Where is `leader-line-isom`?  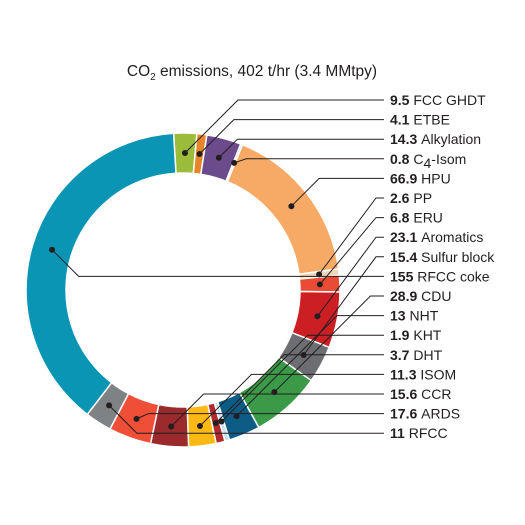 leader-line-isom is located at coordinates (291, 400).